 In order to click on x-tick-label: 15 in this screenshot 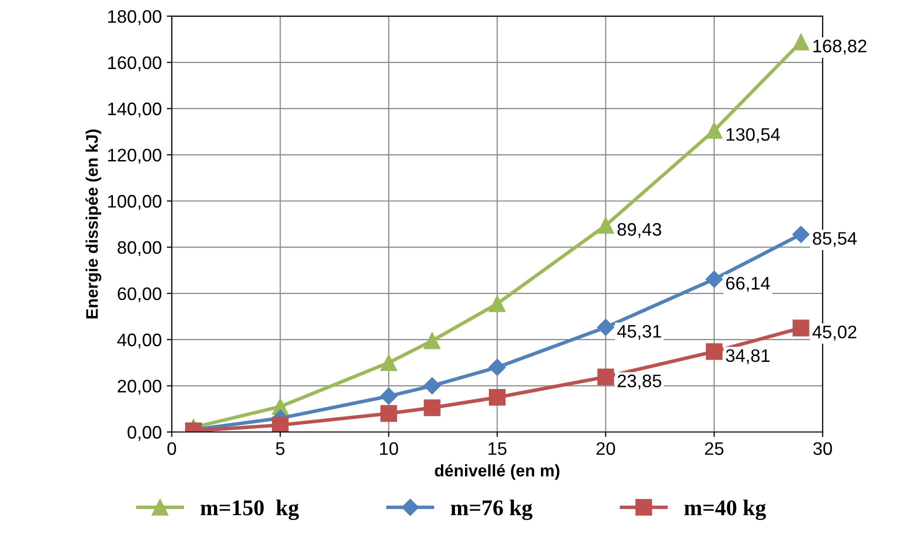, I will do `click(497, 448)`.